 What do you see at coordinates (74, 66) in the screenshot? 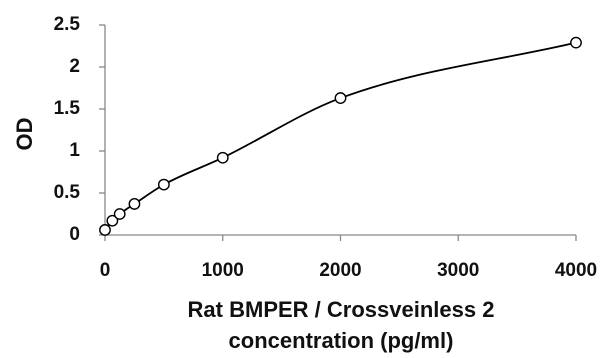
I see `y-tick-label: 2` at bounding box center [74, 66].